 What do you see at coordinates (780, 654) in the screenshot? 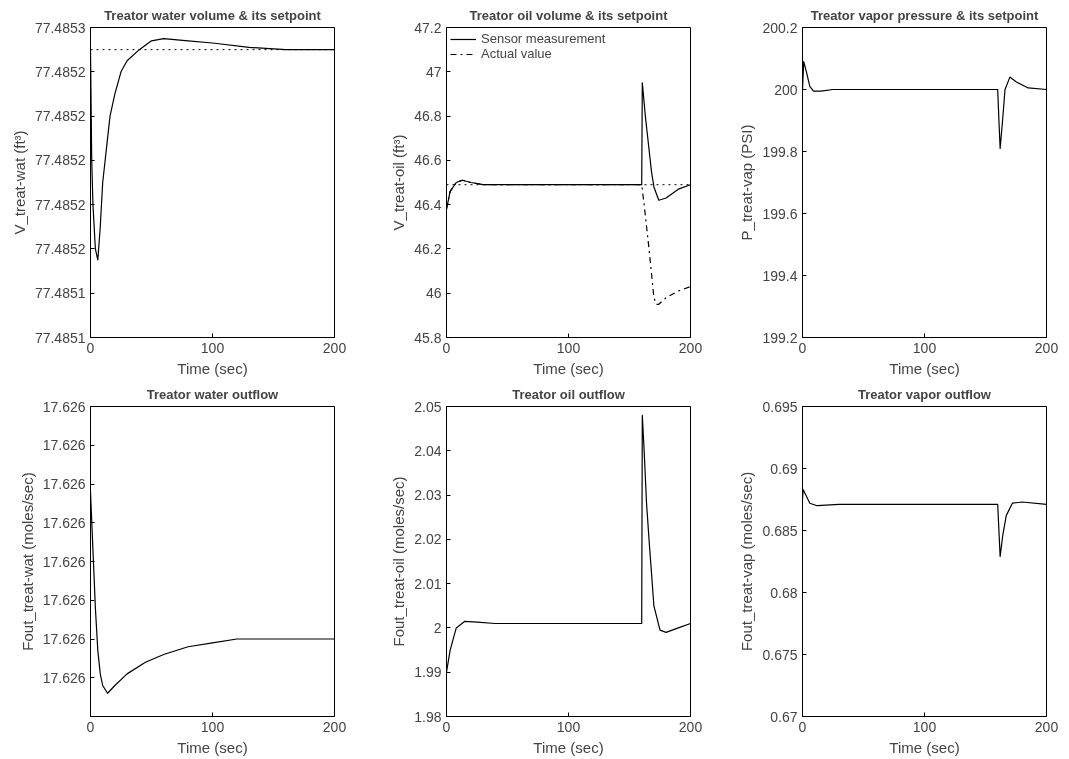
I see `y-tick-label: 0.675` at bounding box center [780, 654].